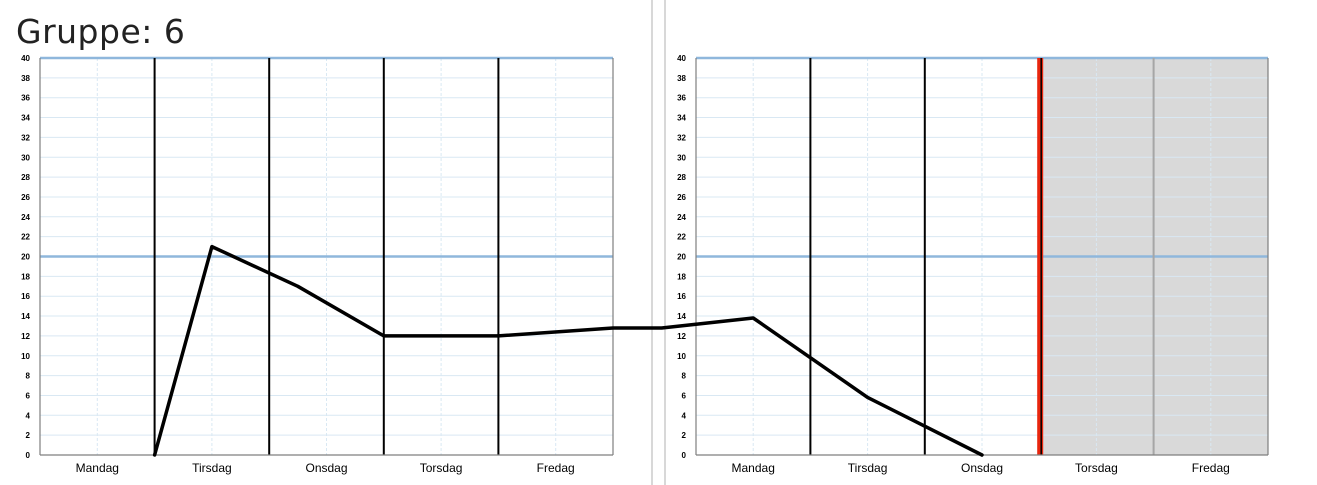 Image resolution: width=1317 pixels, height=485 pixels. Describe the element at coordinates (1040, 256) in the screenshot. I see `today-marker` at that location.